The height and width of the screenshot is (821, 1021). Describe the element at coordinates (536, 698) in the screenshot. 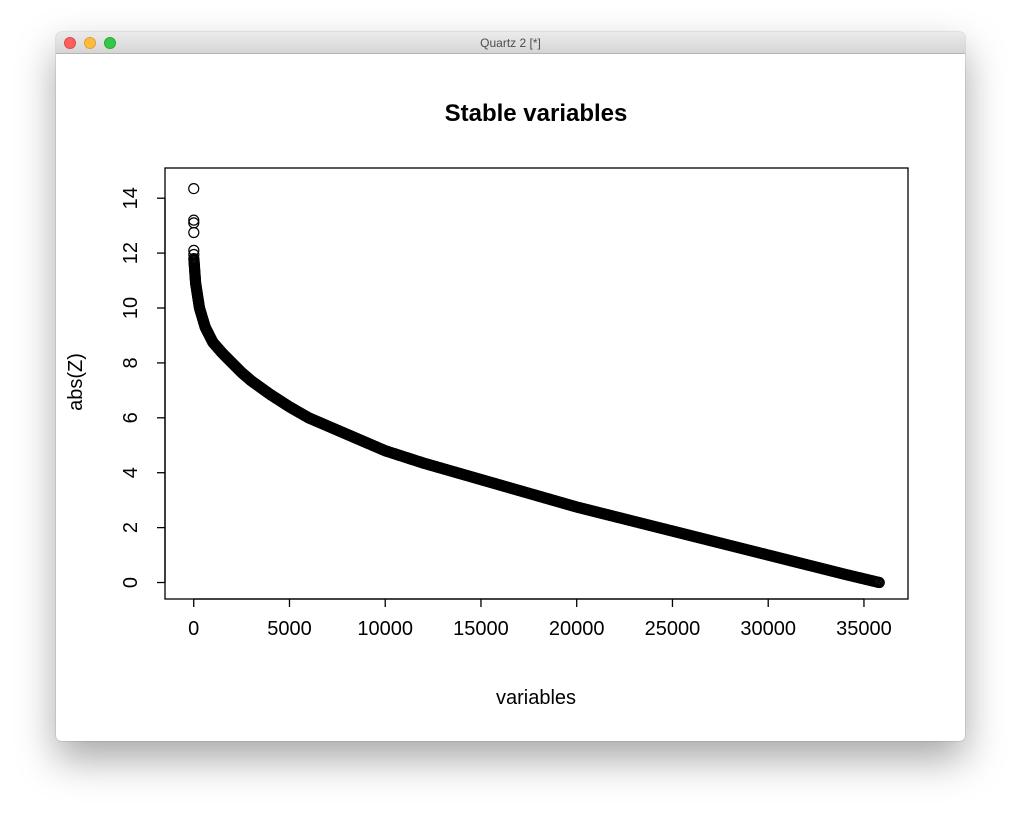

I see `x-axis-label: variables` at that location.